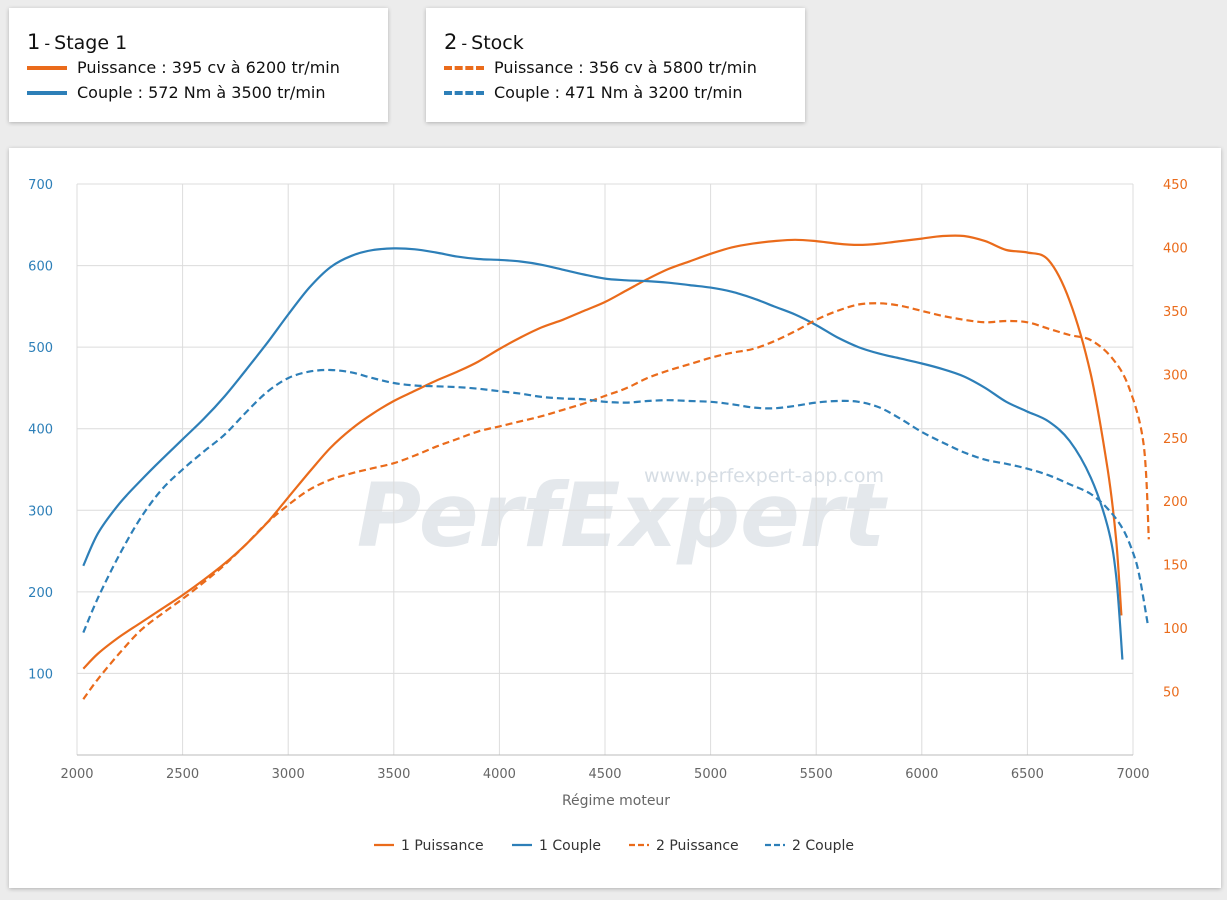  I want to click on power-line-item: Puissance : 395 cv à 6200 tr/min, so click(183, 67).